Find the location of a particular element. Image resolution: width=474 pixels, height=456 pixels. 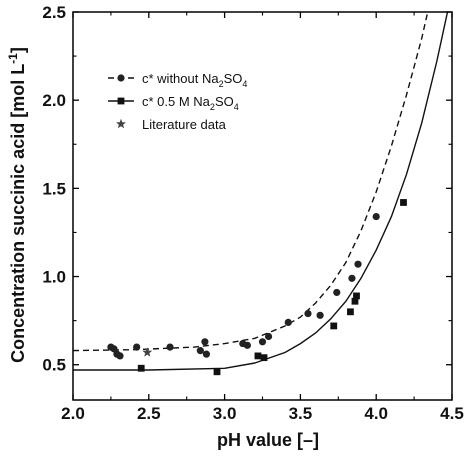

x-tick-label-4: 3.5 is located at coordinates (301, 413).